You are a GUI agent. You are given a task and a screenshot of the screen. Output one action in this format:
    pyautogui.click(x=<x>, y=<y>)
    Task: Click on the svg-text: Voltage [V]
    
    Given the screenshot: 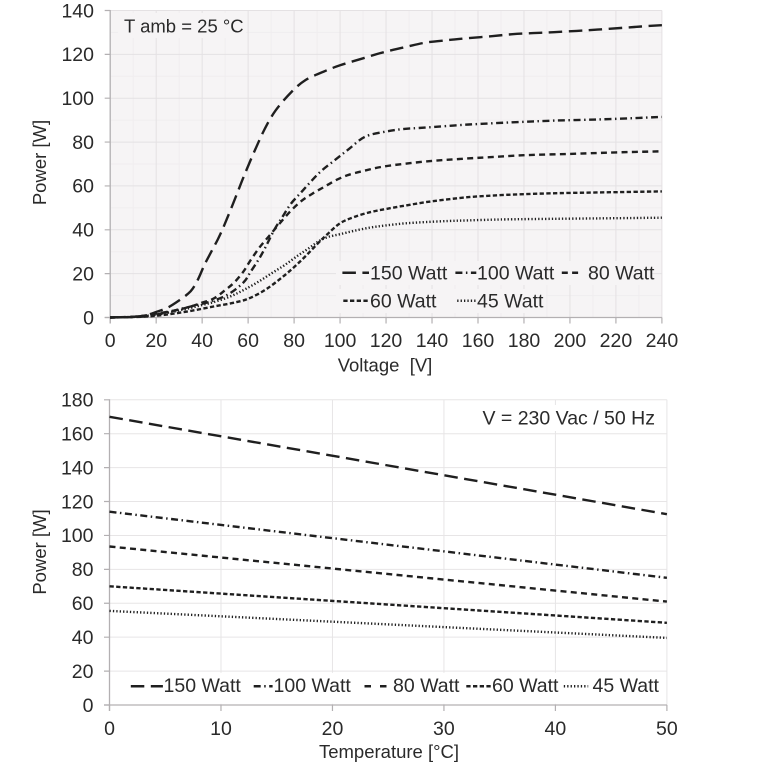 What is the action you would take?
    pyautogui.click(x=385, y=365)
    